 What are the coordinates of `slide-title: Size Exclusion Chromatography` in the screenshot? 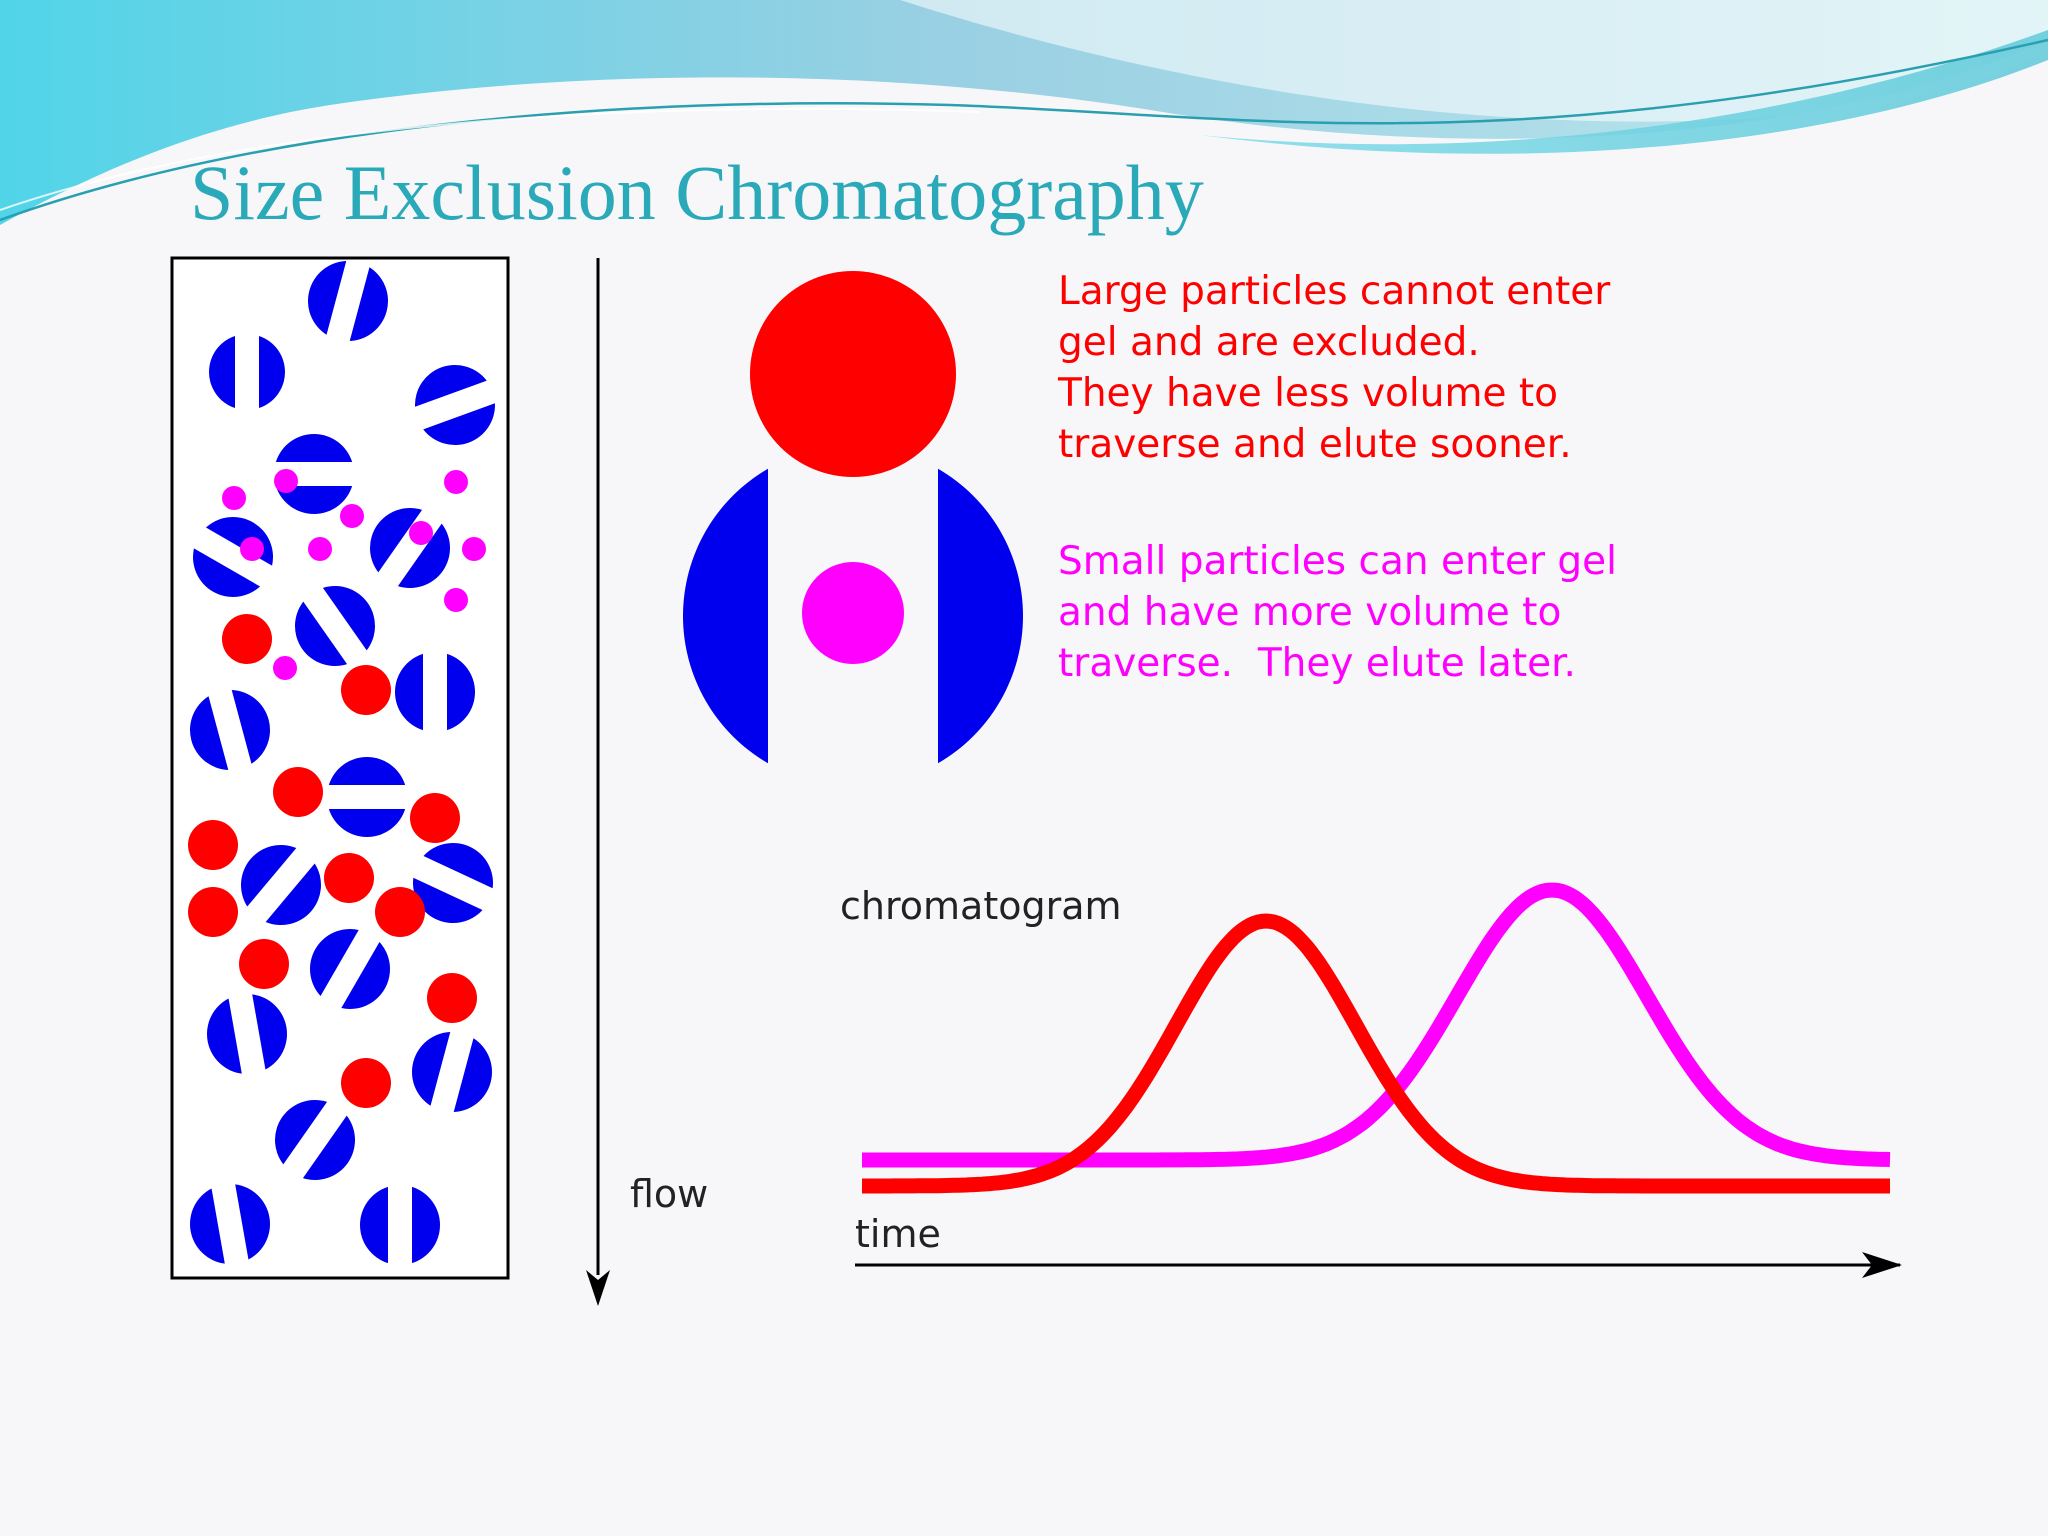 It's located at (697, 192).